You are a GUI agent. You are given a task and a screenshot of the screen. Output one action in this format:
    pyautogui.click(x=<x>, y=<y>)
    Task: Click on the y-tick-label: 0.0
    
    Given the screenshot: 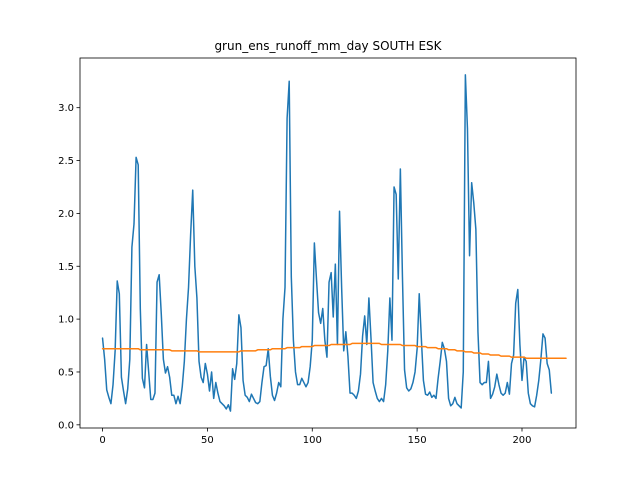 What is the action you would take?
    pyautogui.click(x=66, y=425)
    